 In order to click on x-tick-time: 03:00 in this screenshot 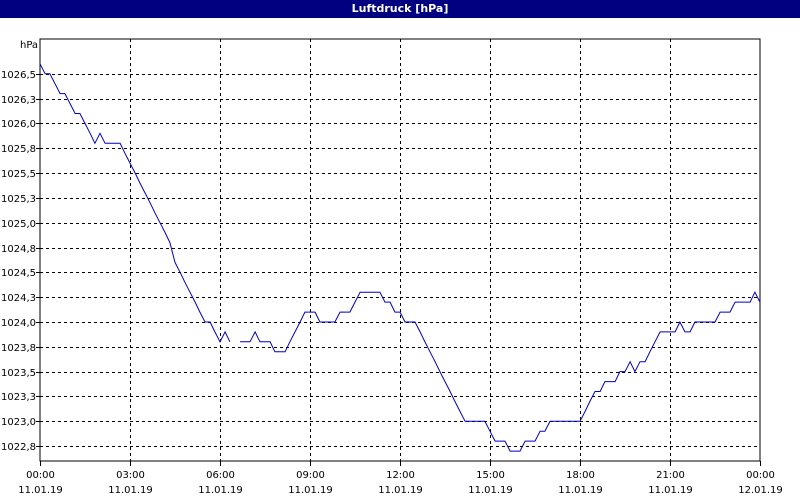, I will do `click(130, 475)`.